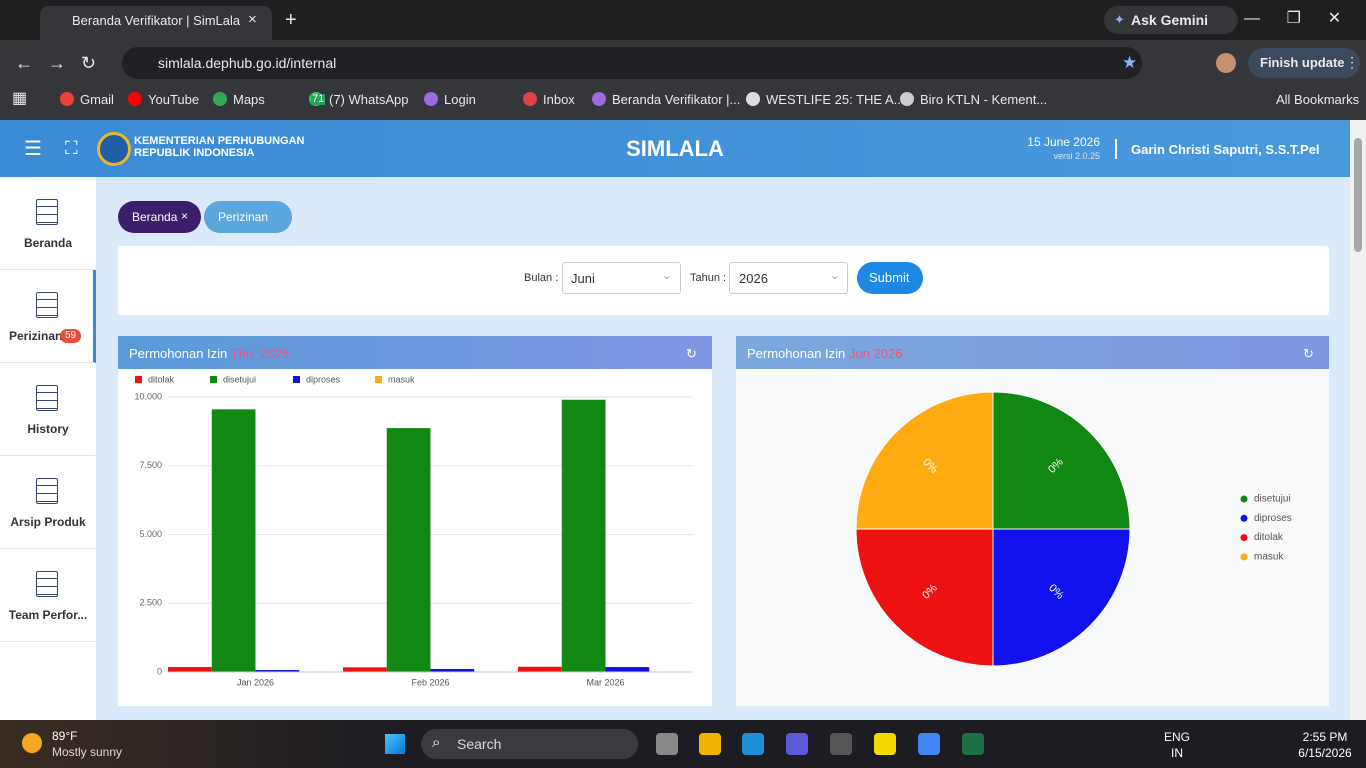  Describe the element at coordinates (1119, 19) in the screenshot. I see `gemini-icon: ✦` at that location.